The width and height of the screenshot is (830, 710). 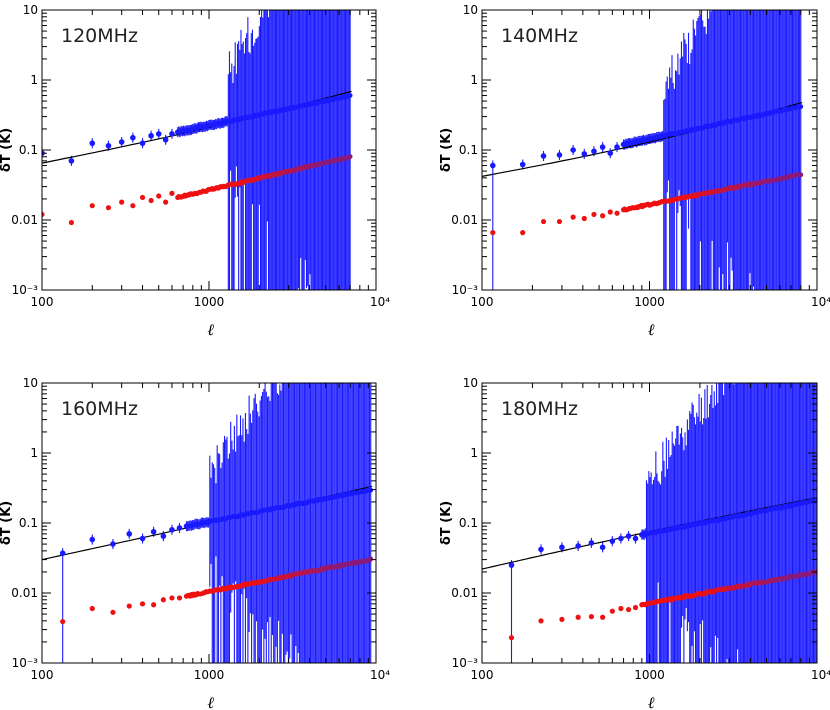 I want to click on panel-title: 140MHz, so click(x=539, y=36).